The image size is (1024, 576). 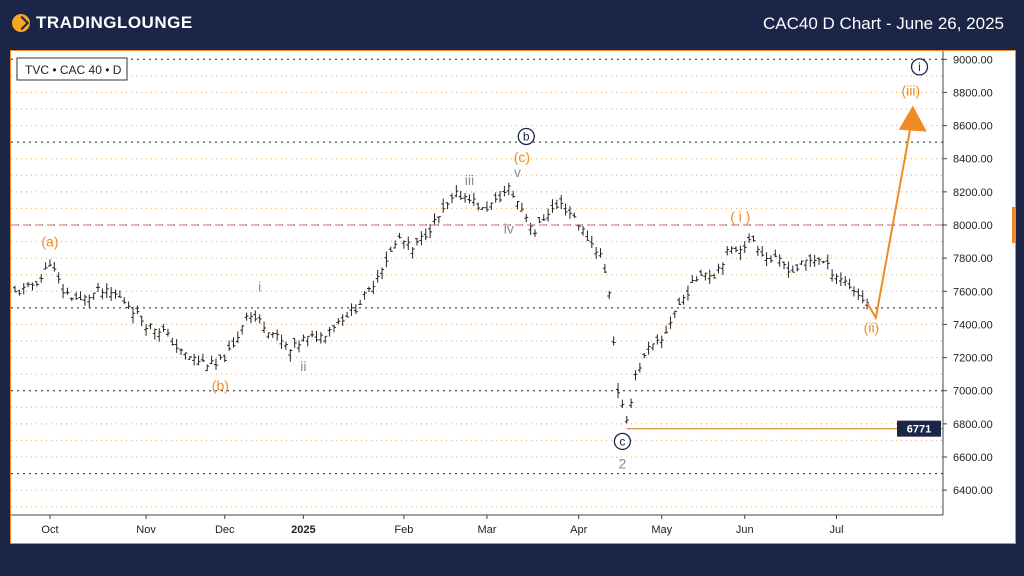 I want to click on x-tick-label: Dec, so click(x=225, y=530).